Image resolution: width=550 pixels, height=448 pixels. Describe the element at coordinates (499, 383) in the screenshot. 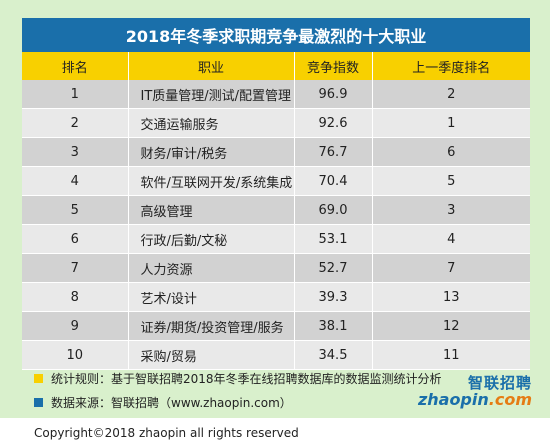

I see `logo-cn-text: 智联招聘` at that location.